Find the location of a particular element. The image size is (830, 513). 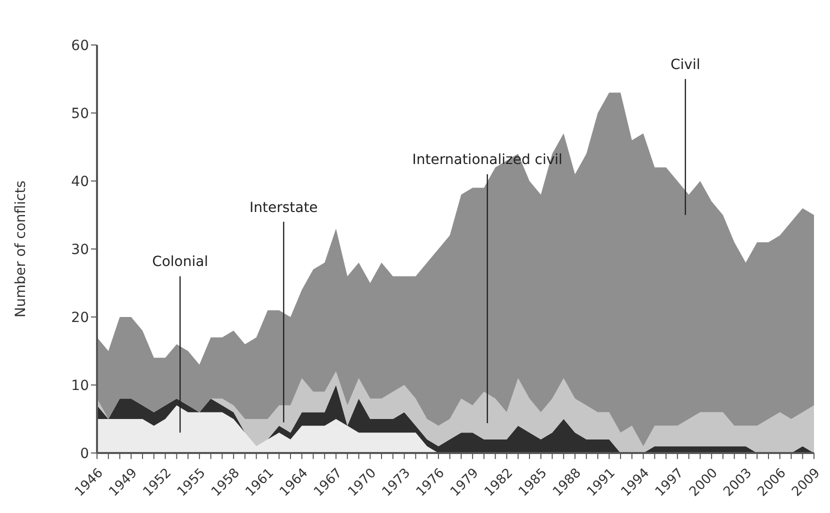

text: Interstate is located at coordinates (283, 208).